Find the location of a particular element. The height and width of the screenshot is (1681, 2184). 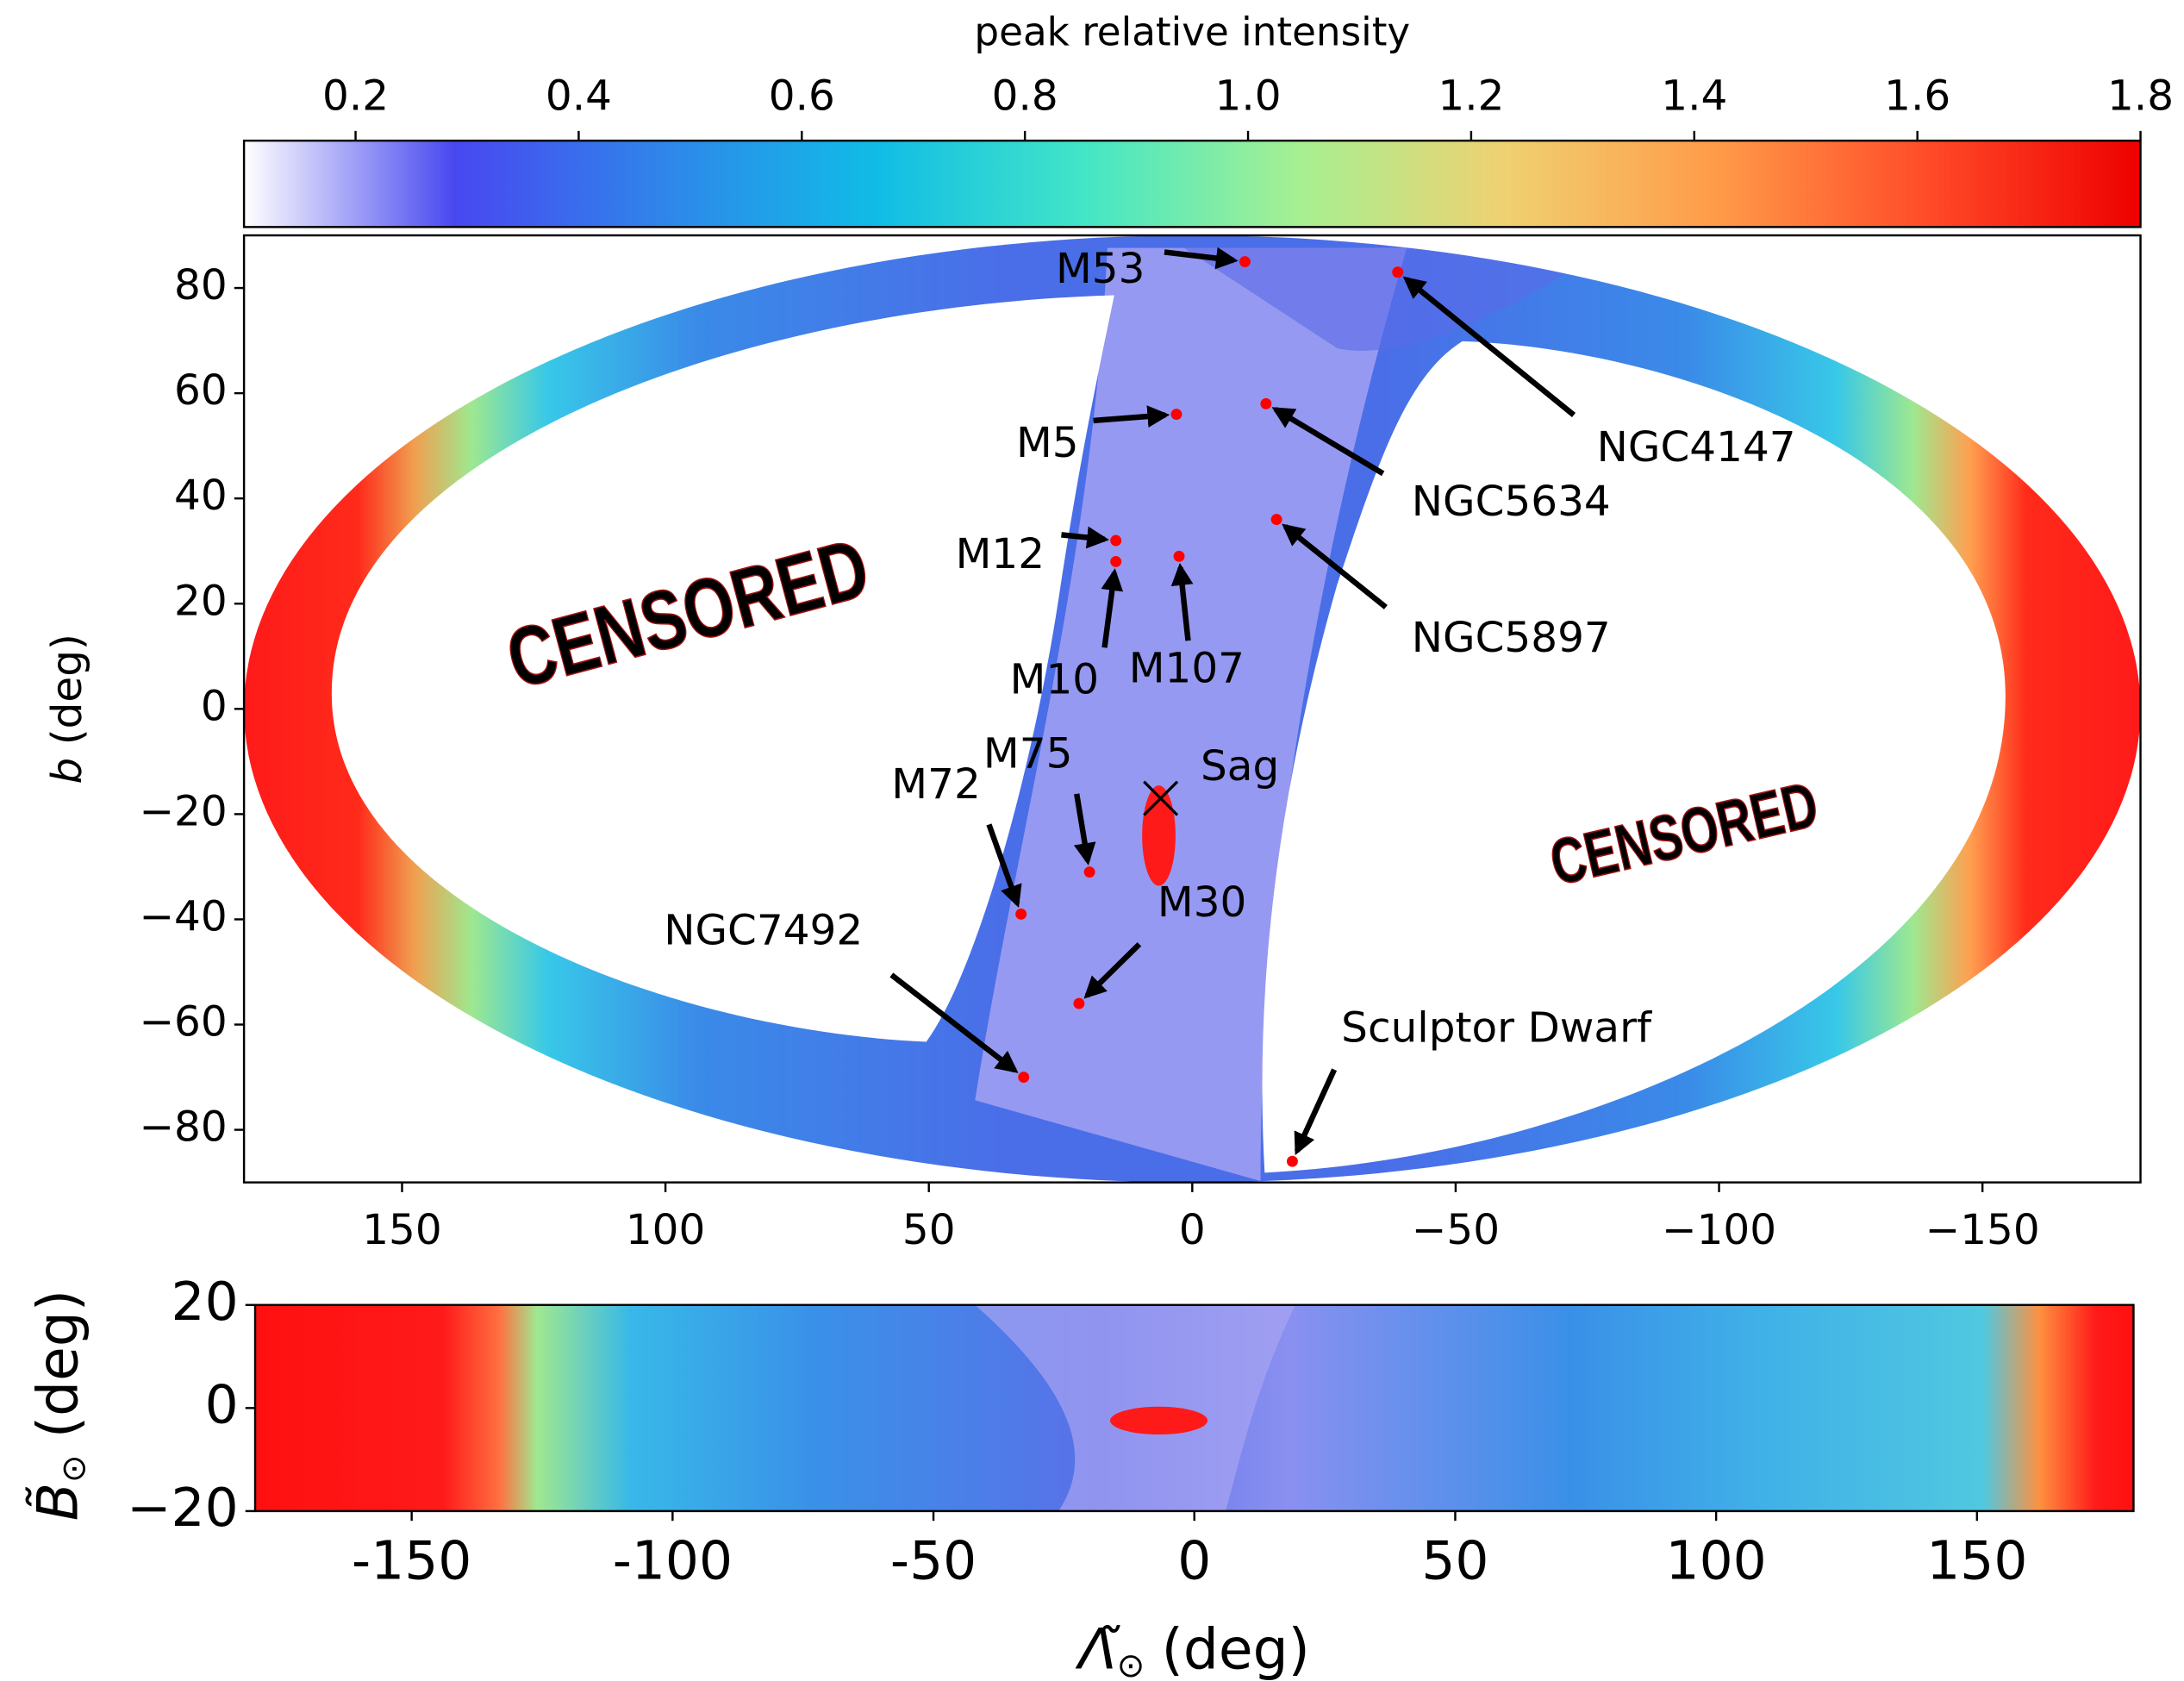

x-tick-label: −150 is located at coordinates (1983, 1230).